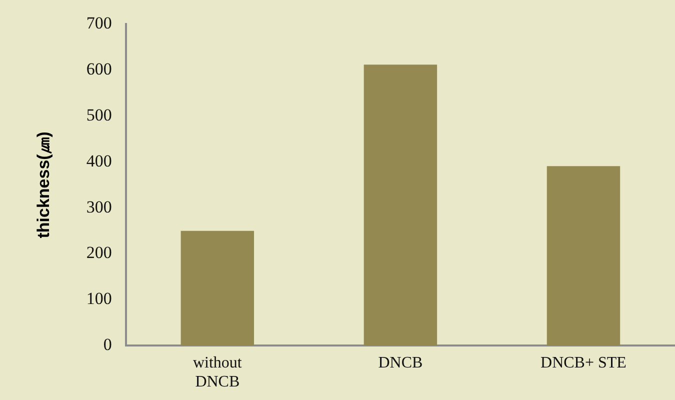 Image resolution: width=675 pixels, height=400 pixels. I want to click on x-tick-label: without DNCB, so click(217, 372).